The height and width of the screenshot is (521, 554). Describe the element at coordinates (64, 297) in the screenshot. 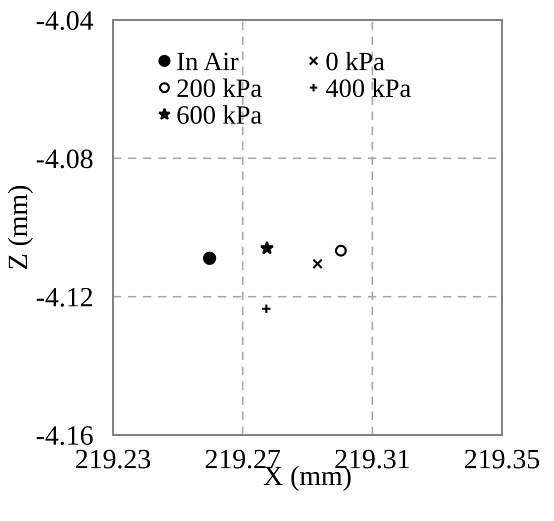

I see `y-tick-label: -4.12` at that location.